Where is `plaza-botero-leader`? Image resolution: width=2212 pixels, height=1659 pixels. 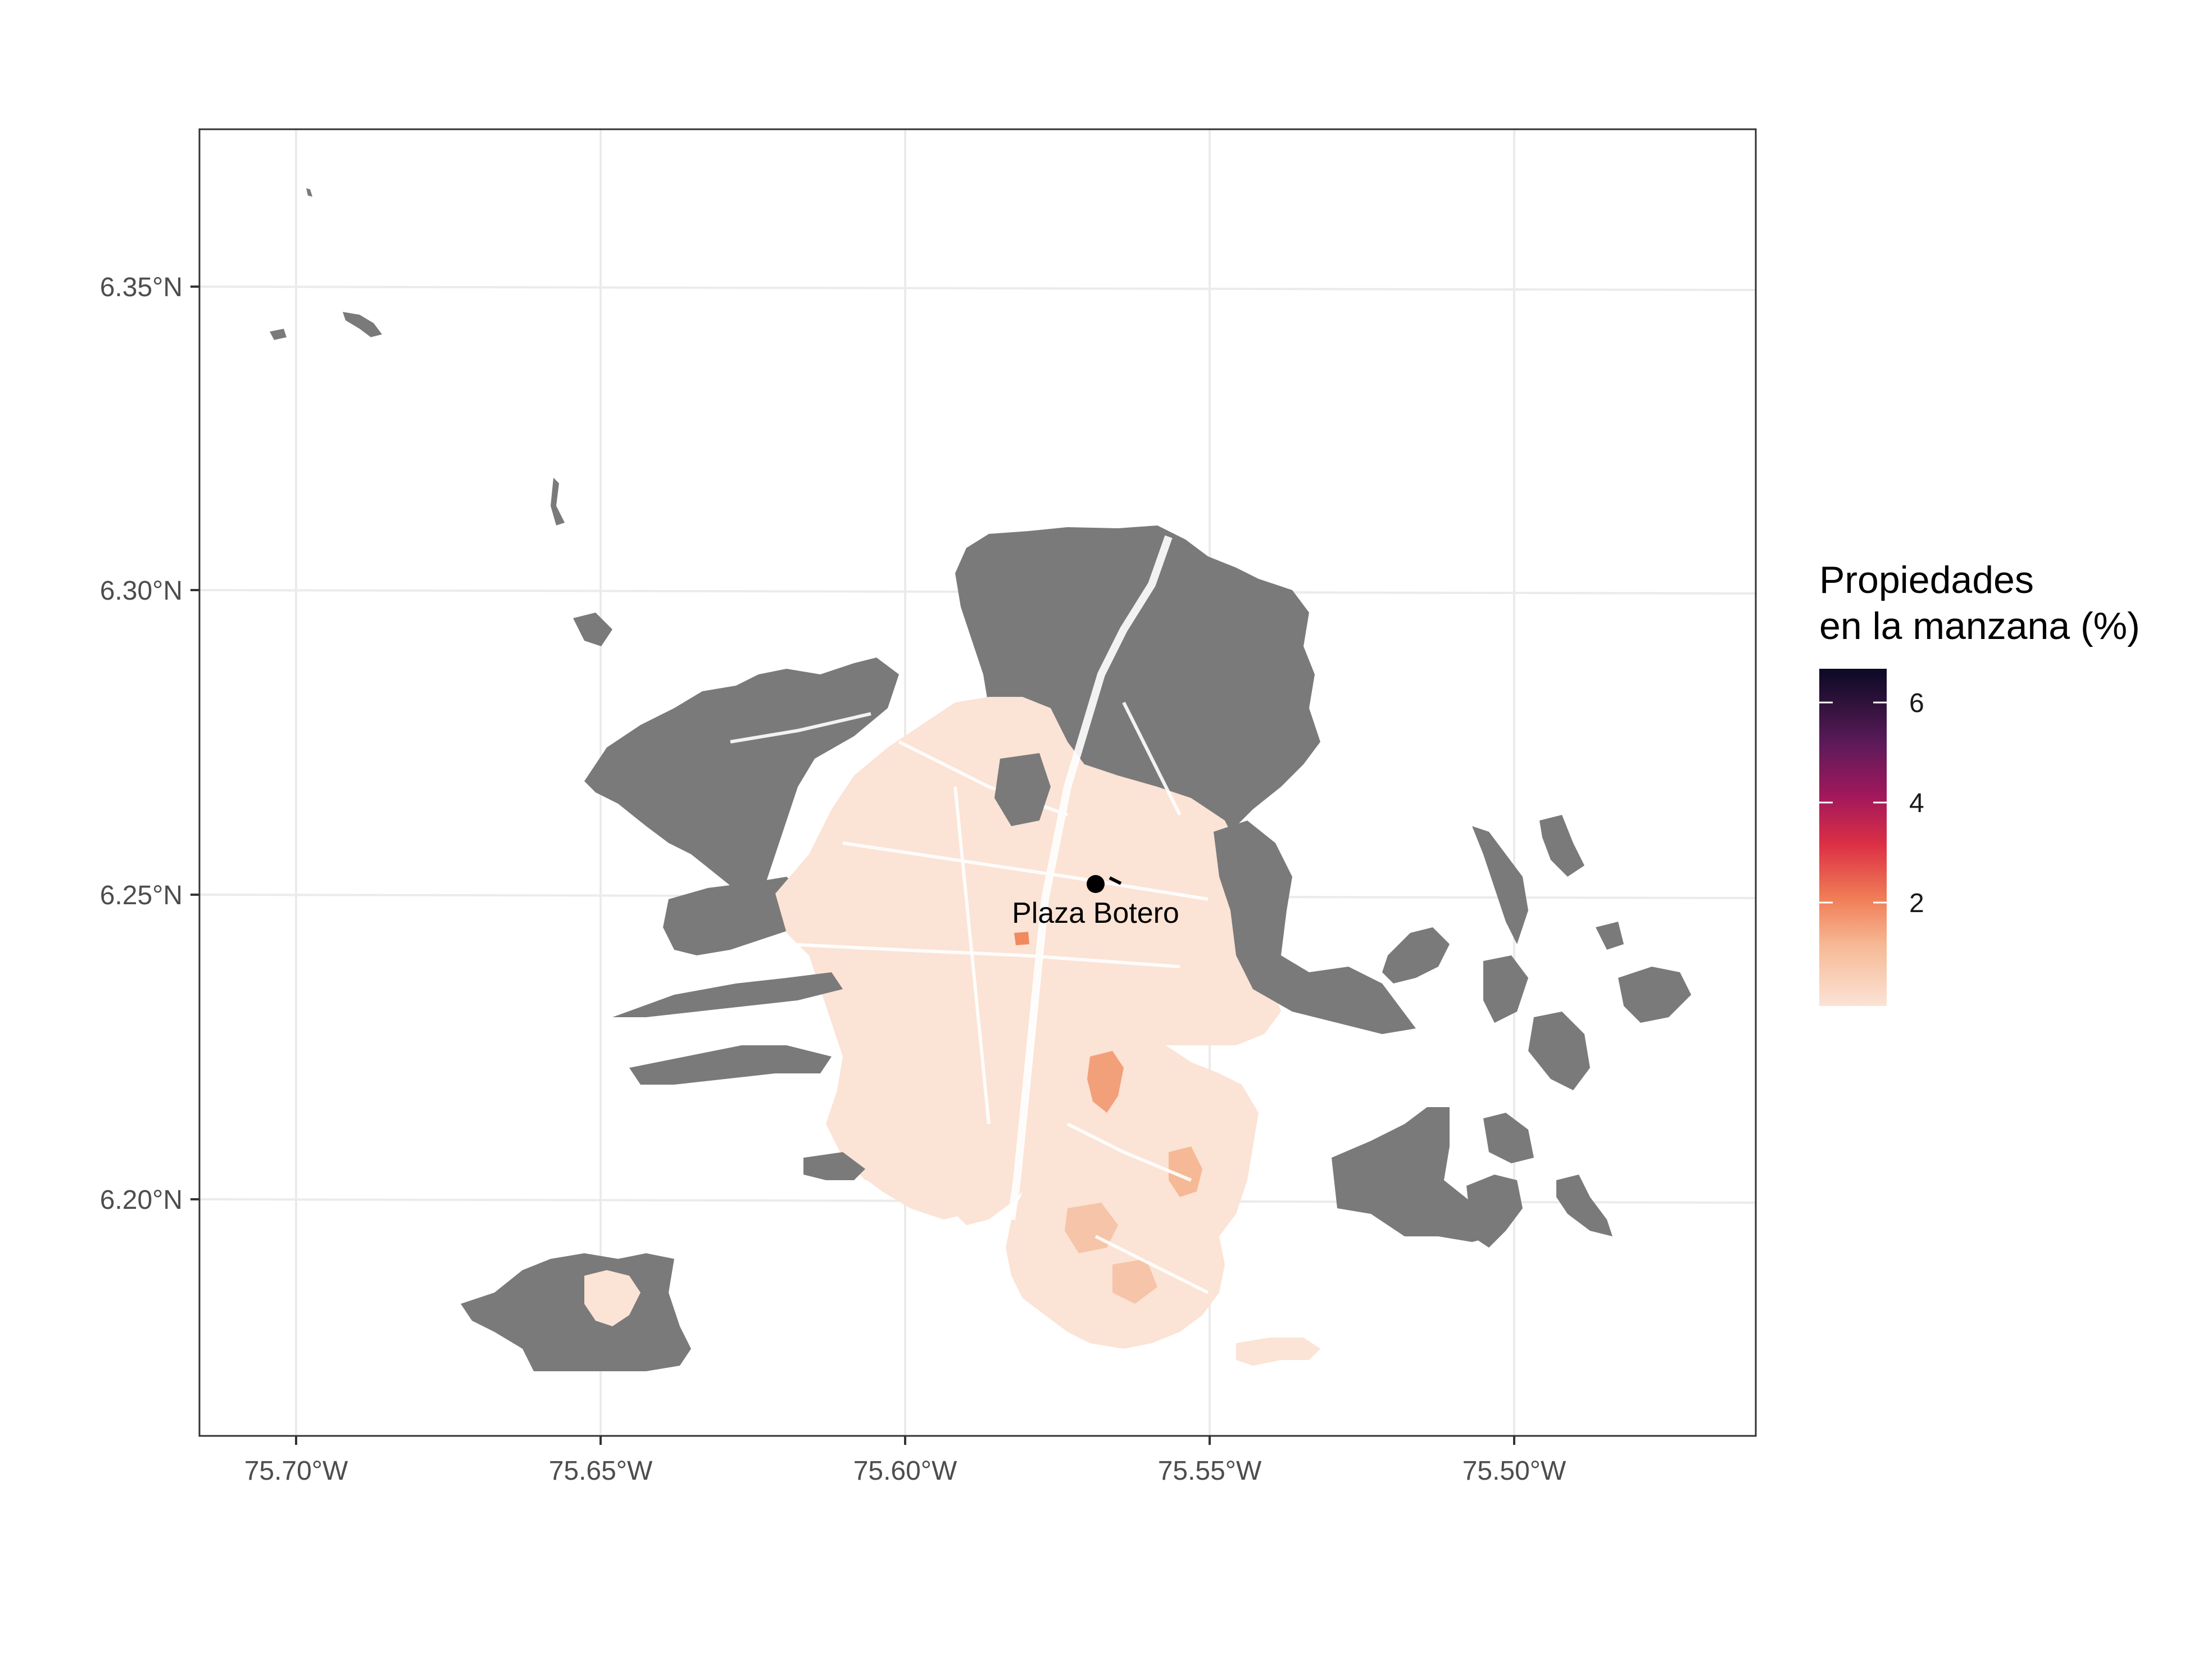
plaza-botero-leader is located at coordinates (1115, 880).